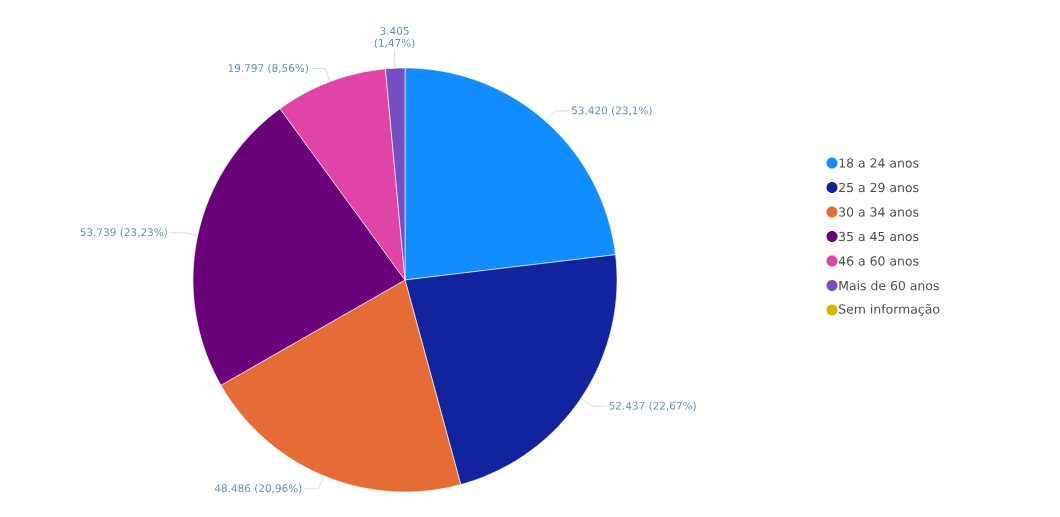 This screenshot has height=517, width=1060. I want to click on legend-label: 46 a 60 anos, so click(878, 261).